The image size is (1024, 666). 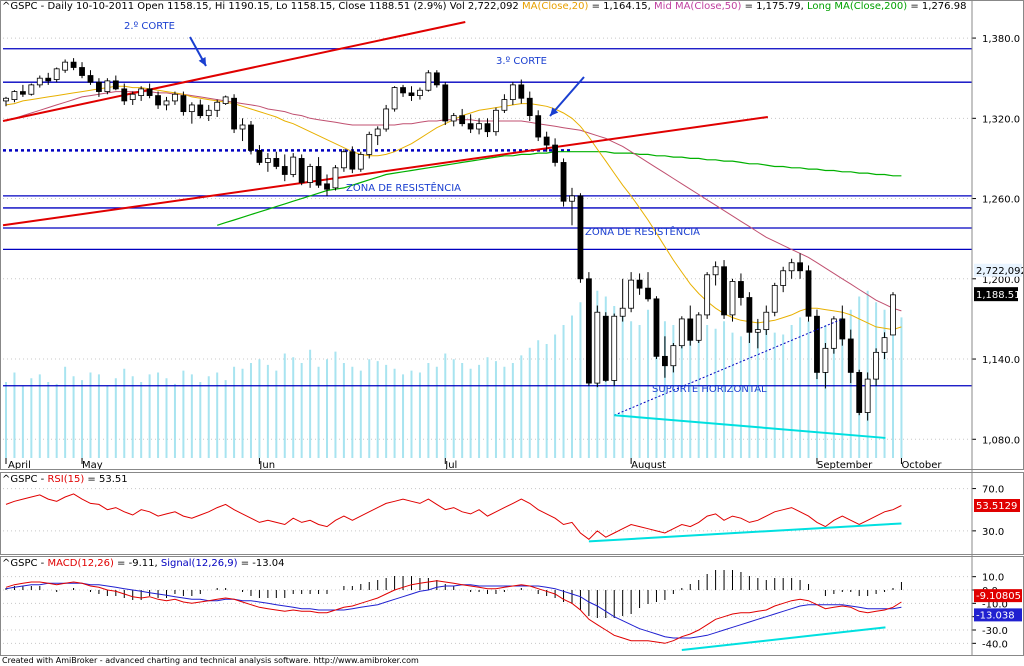 What do you see at coordinates (648, 465) in the screenshot?
I see `month-label: August` at bounding box center [648, 465].